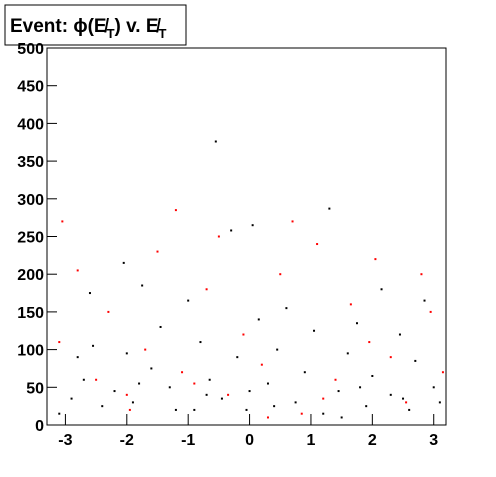  I want to click on y-tick-label: 350, so click(30, 162).